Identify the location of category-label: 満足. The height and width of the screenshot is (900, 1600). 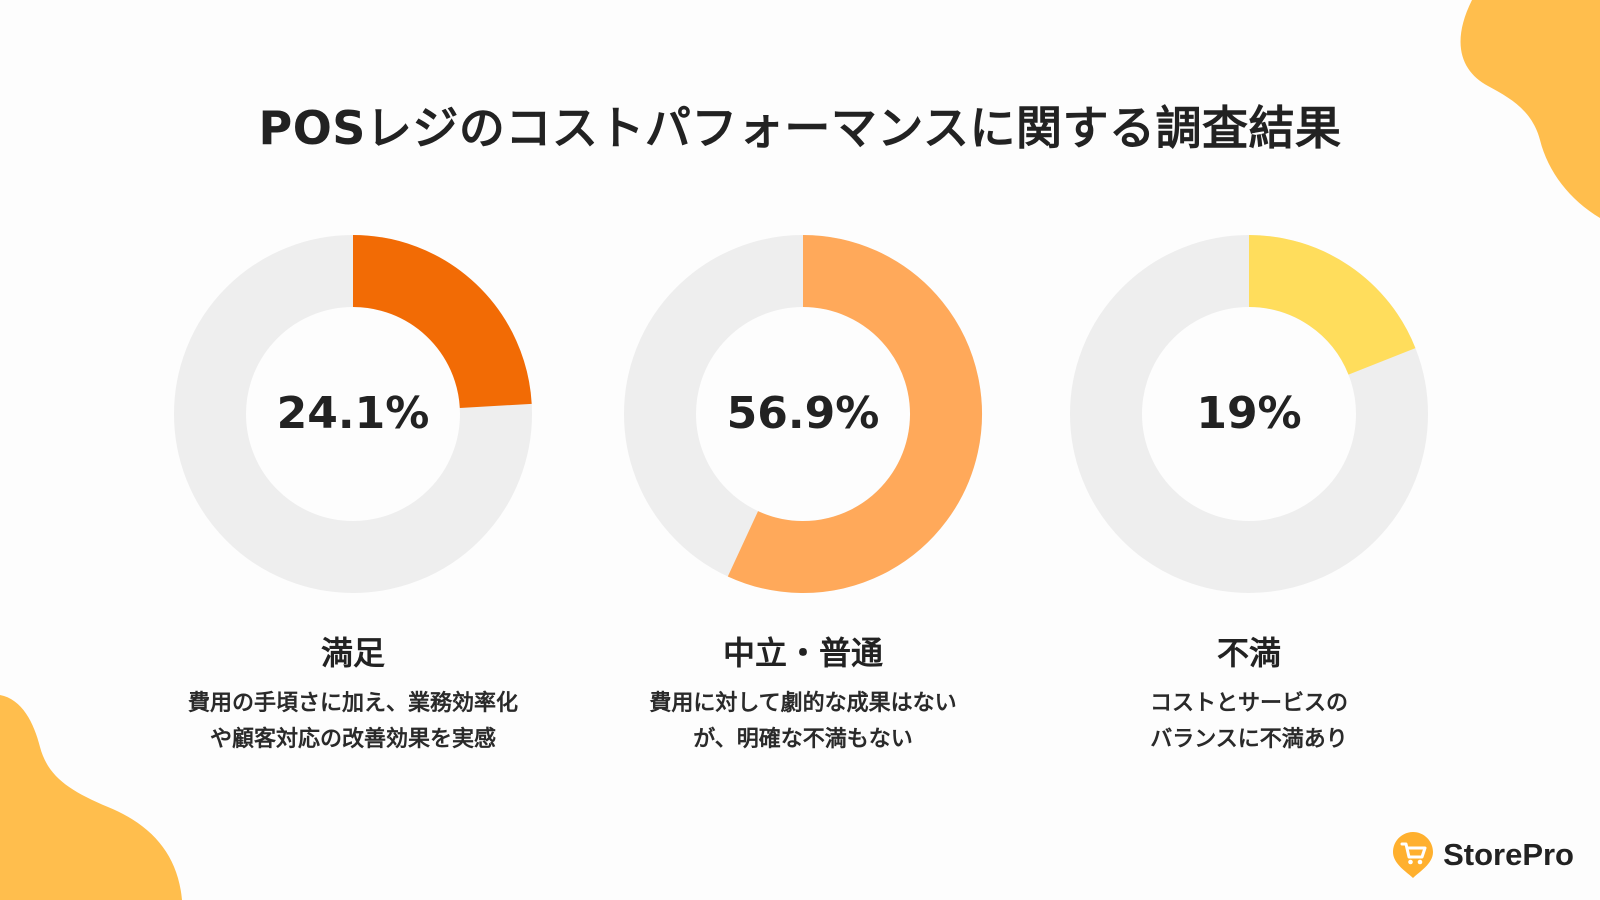
(352, 653).